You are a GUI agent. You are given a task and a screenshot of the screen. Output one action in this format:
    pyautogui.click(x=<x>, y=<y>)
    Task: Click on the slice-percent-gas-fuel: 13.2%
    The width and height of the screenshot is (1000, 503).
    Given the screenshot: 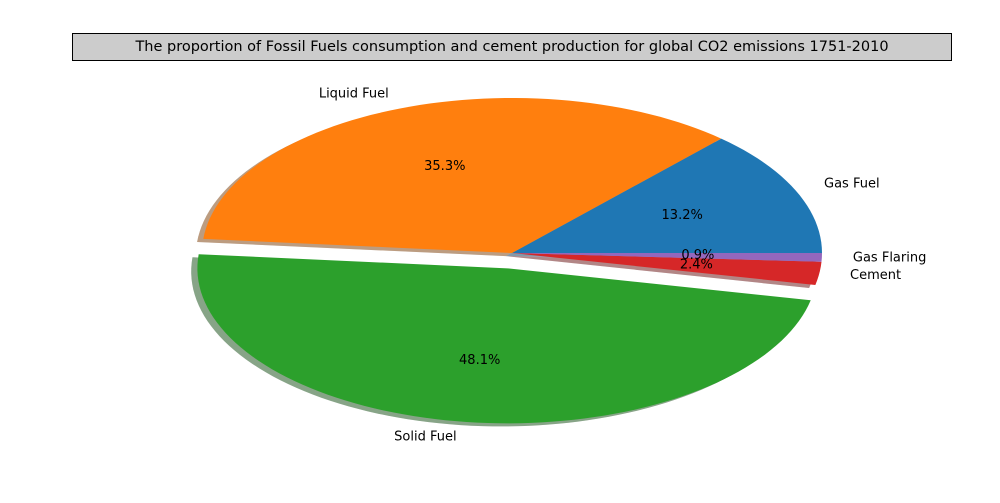 What is the action you would take?
    pyautogui.click(x=682, y=215)
    